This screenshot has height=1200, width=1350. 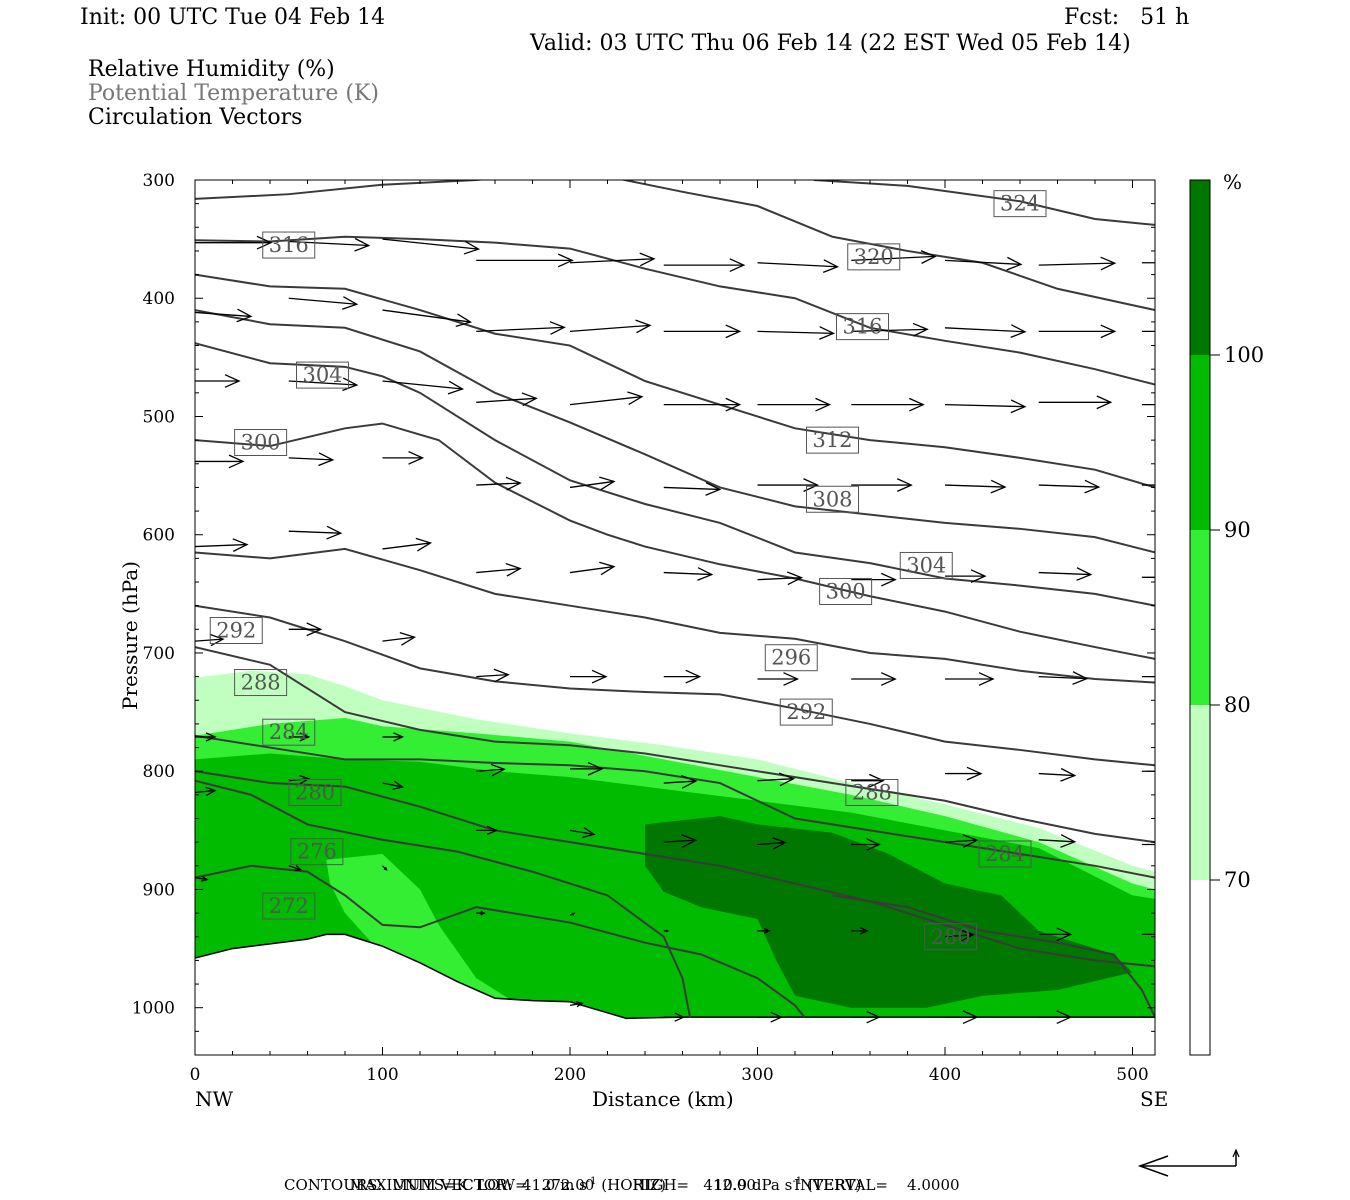 I want to click on reference-vector-icon, so click(x=1188, y=1162).